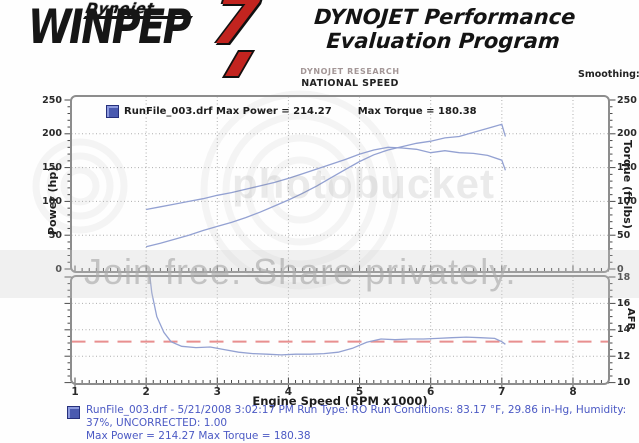 The width and height of the screenshot is (639, 443). I want to click on footer-run-swatch-icon, so click(73, 412).